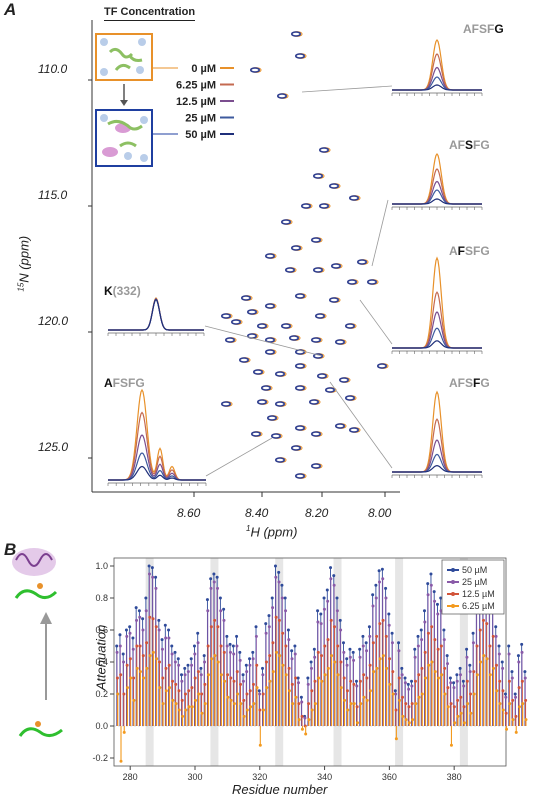  Describe the element at coordinates (289, 494) in the screenshot. I see `x-axis-ticks` at that location.